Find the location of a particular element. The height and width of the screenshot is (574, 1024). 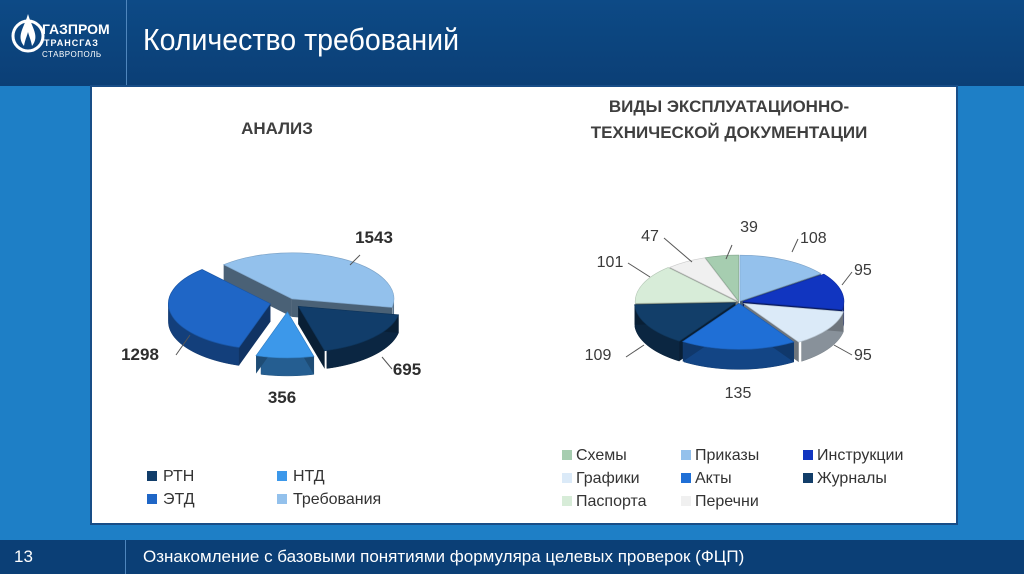

pie-slice-1-ртн is located at coordinates (348, 328).